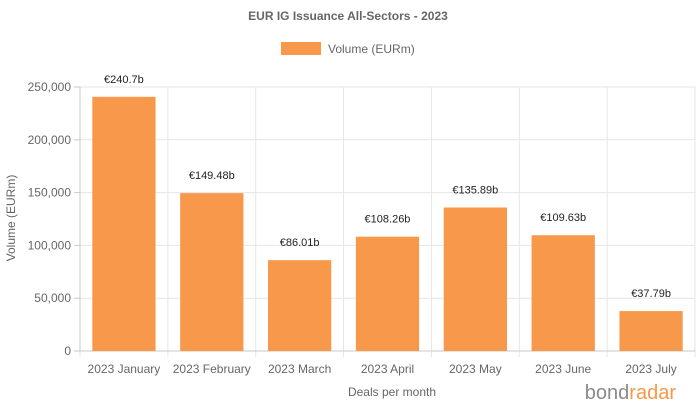 The height and width of the screenshot is (404, 697). I want to click on x-tick-label: 2023 July, so click(650, 369).